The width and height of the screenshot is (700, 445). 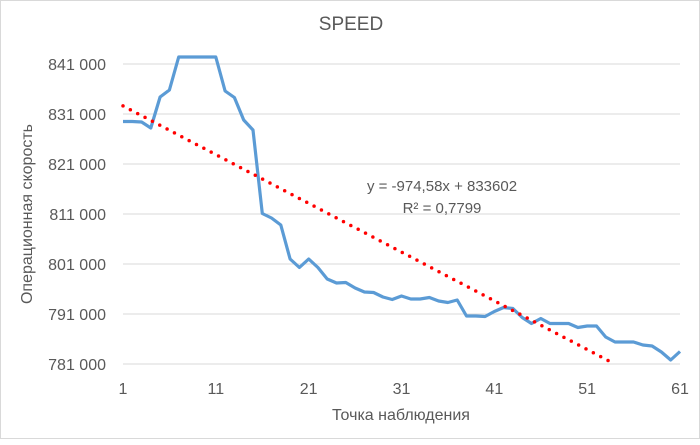 What do you see at coordinates (77, 165) in the screenshot?
I see `y-tick-label: 821 000` at bounding box center [77, 165].